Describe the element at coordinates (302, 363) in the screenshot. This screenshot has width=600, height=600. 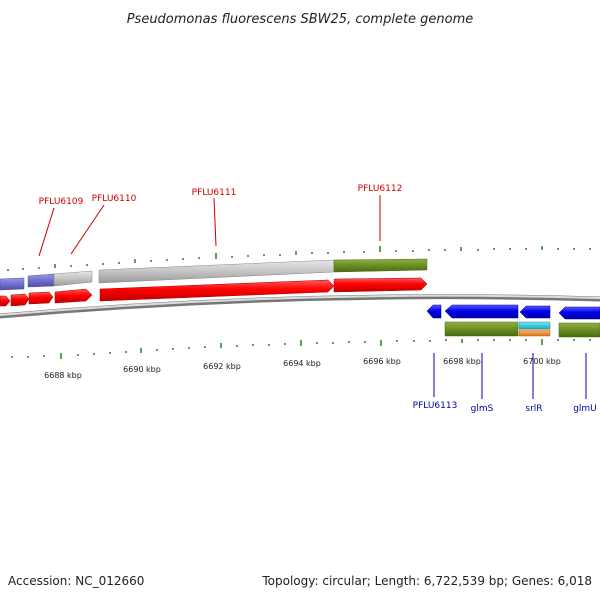
I see `kbp-label-6694: 6694 kbp` at that location.